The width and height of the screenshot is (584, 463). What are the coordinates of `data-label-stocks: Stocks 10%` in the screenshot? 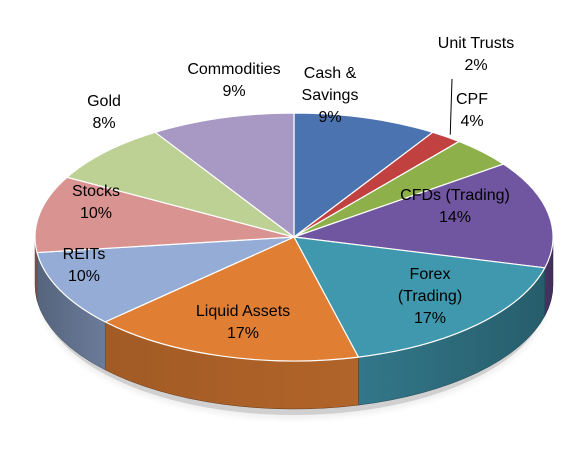 It's located at (96, 202).